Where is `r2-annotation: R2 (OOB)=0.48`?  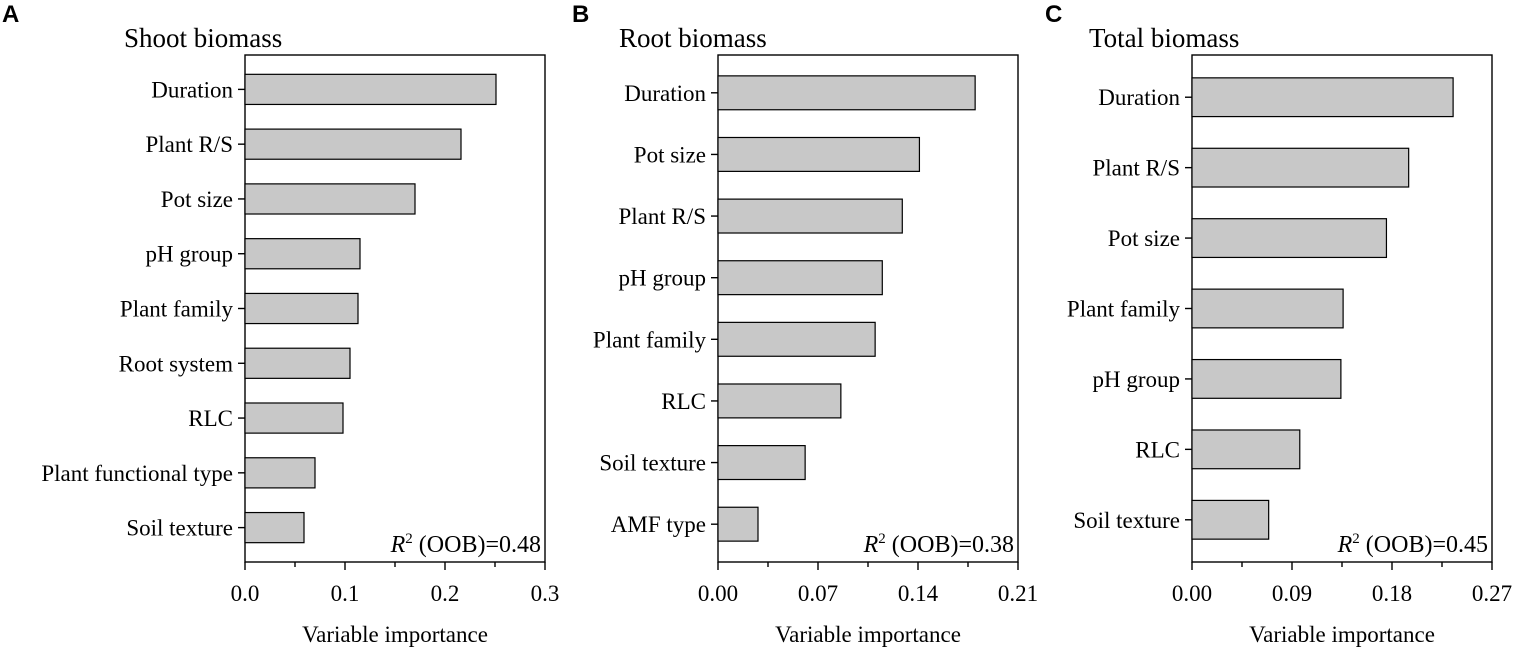
r2-annotation: R2 (OOB)=0.48 is located at coordinates (465, 544).